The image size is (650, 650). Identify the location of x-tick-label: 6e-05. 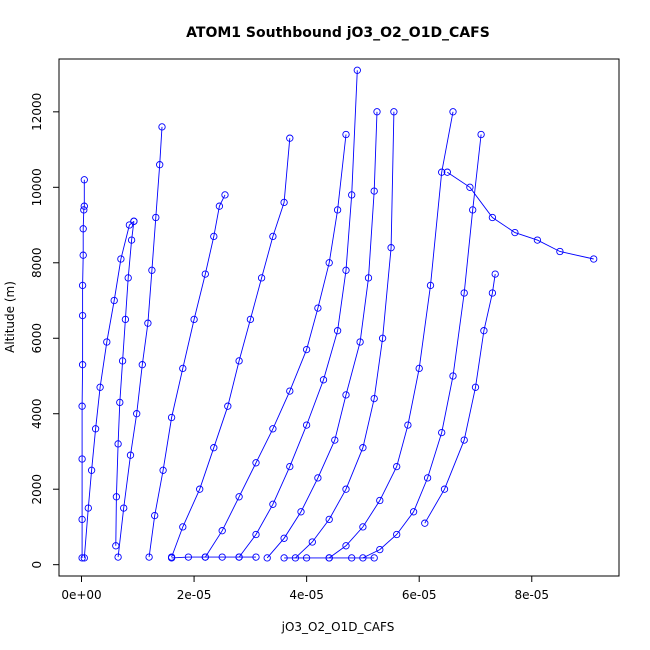
(419, 595).